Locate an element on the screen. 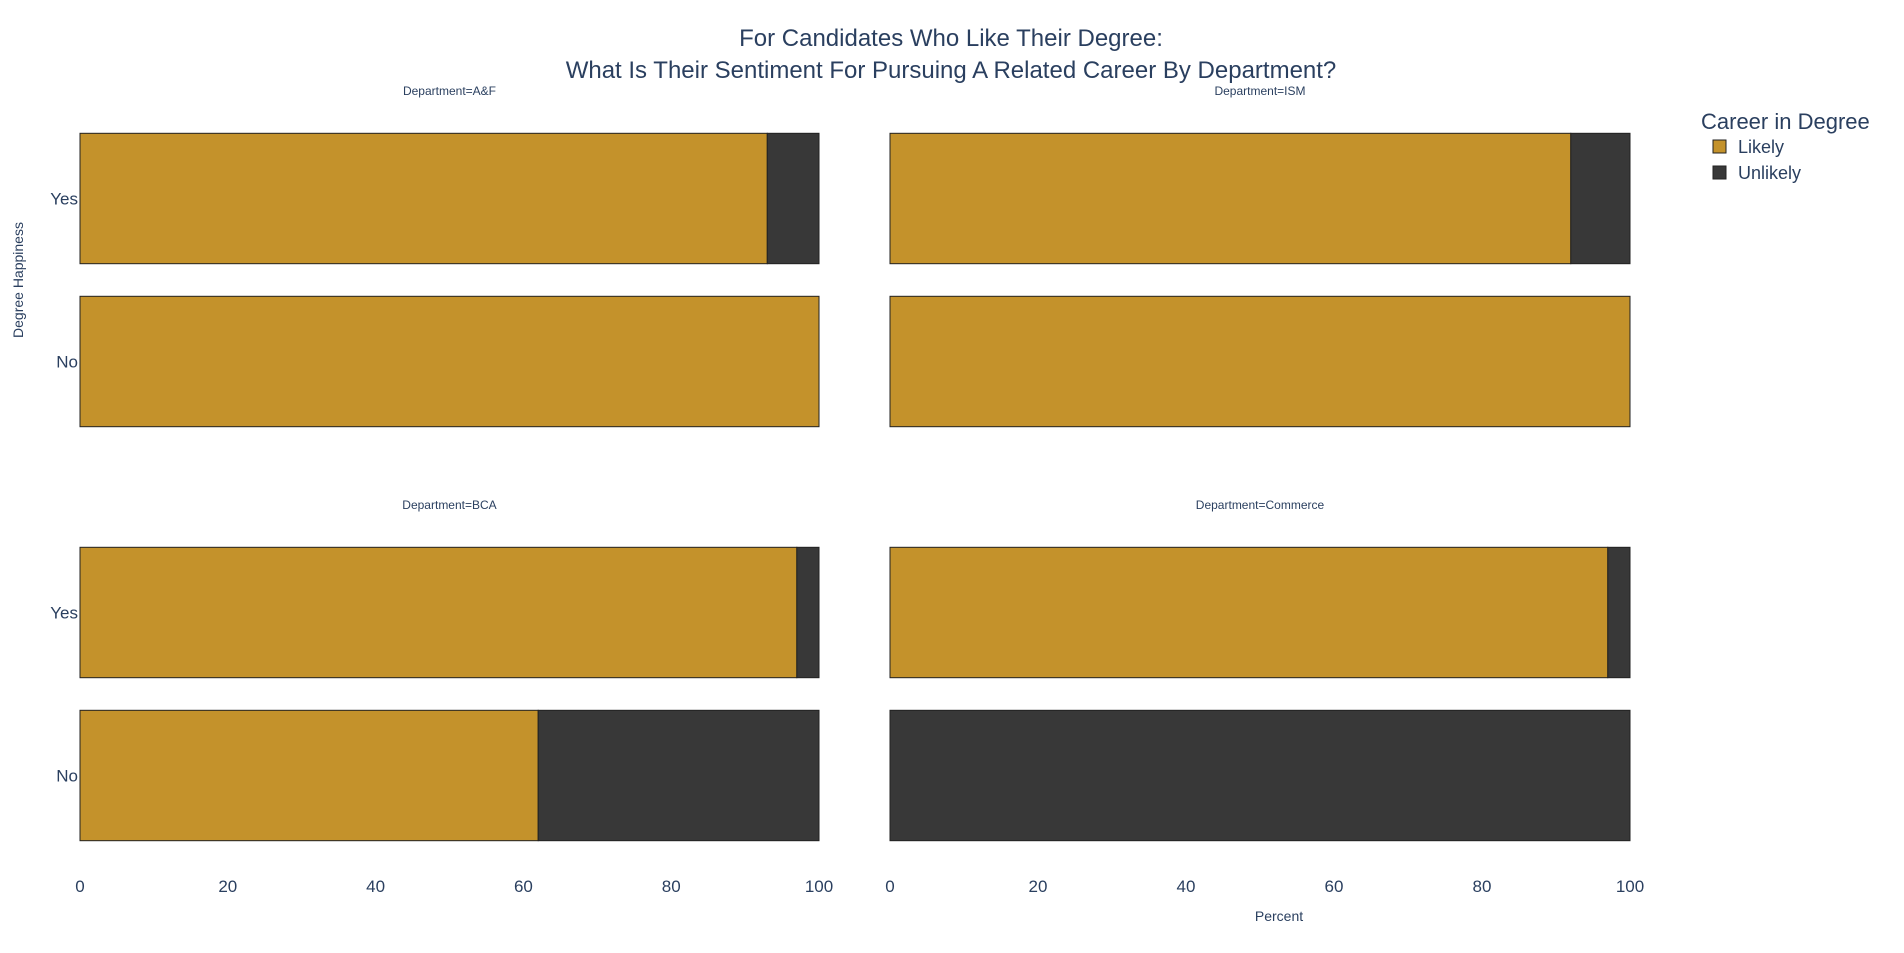 This screenshot has height=953, width=1904. facet-title: Department=Commerce is located at coordinates (1260, 505).